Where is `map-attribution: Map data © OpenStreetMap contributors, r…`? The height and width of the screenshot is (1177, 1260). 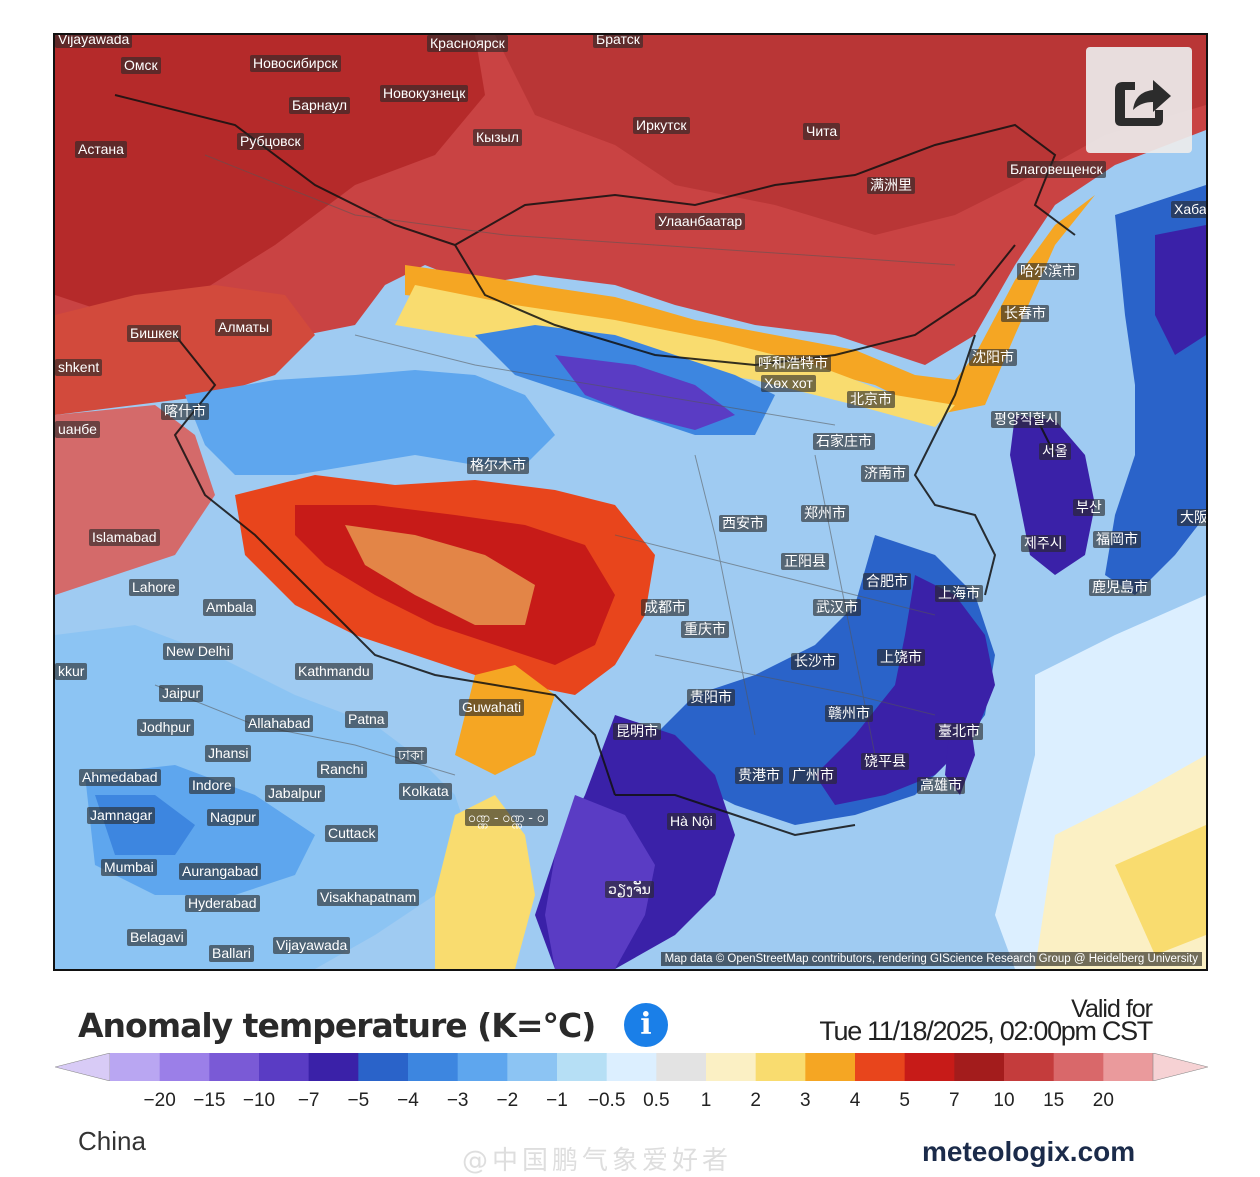
map-attribution: Map data © OpenStreetMap contributors, r… is located at coordinates (931, 959).